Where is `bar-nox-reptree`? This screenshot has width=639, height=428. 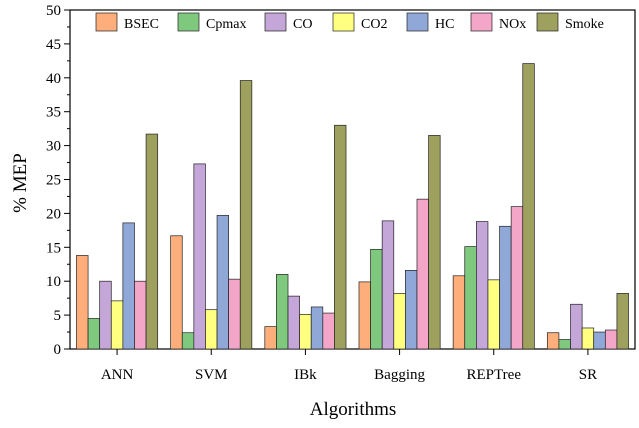 bar-nox-reptree is located at coordinates (517, 278).